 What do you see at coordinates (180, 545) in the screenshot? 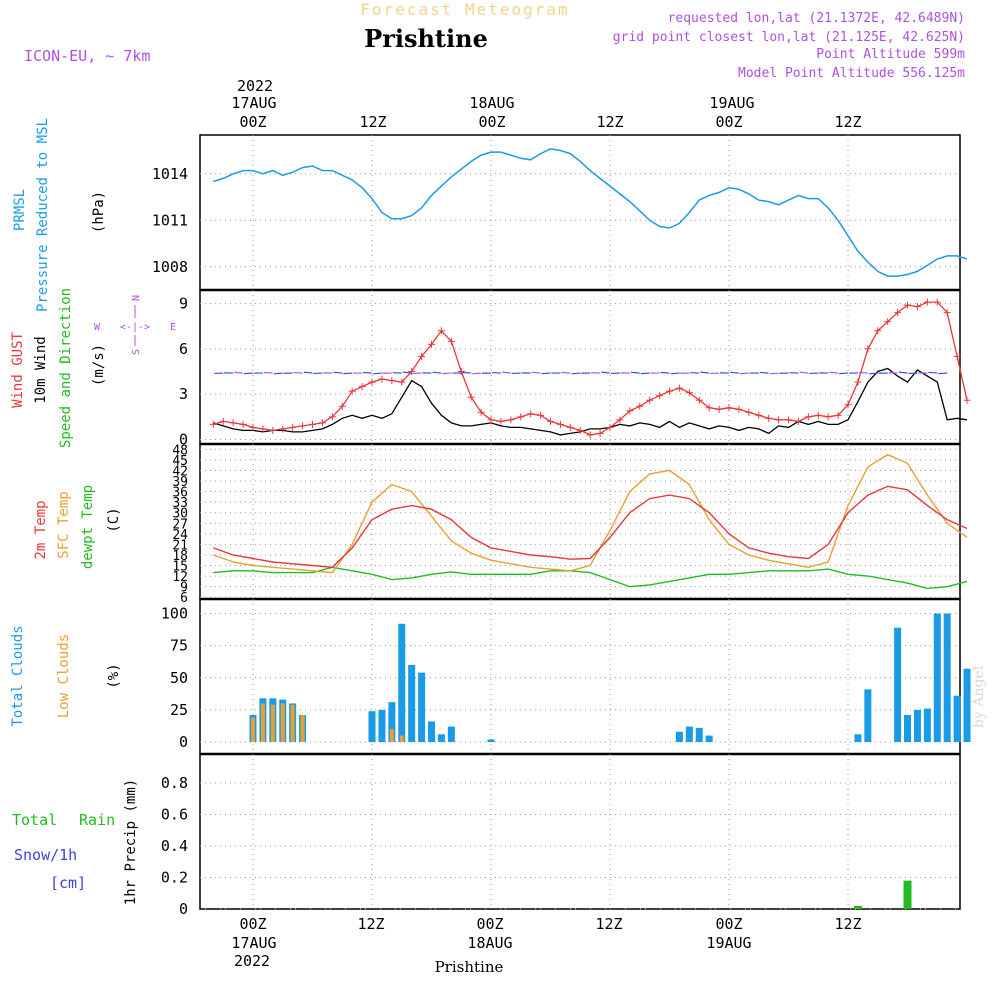
I see `y-tick-label: 21` at bounding box center [180, 545].